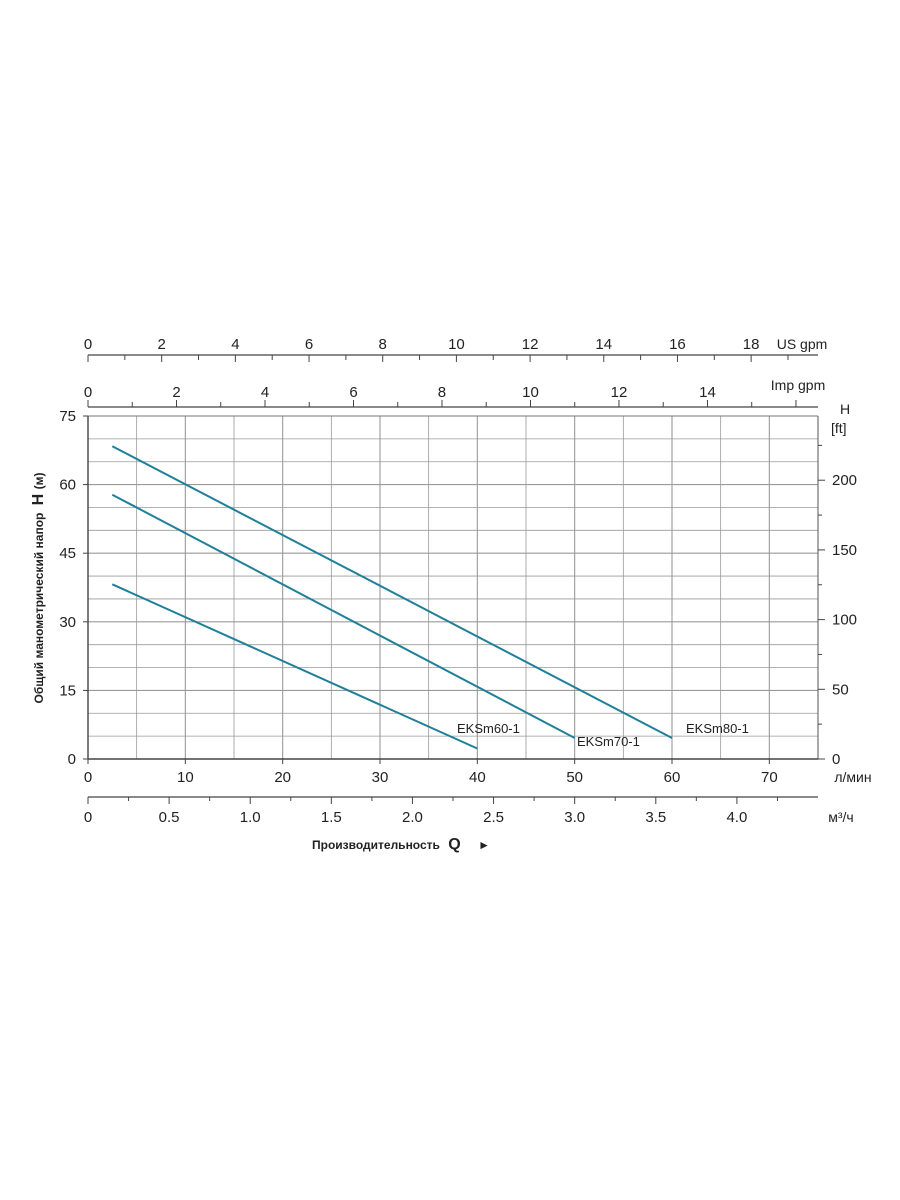  I want to click on us-gpm-axis-label: US gpm, so click(802, 344).